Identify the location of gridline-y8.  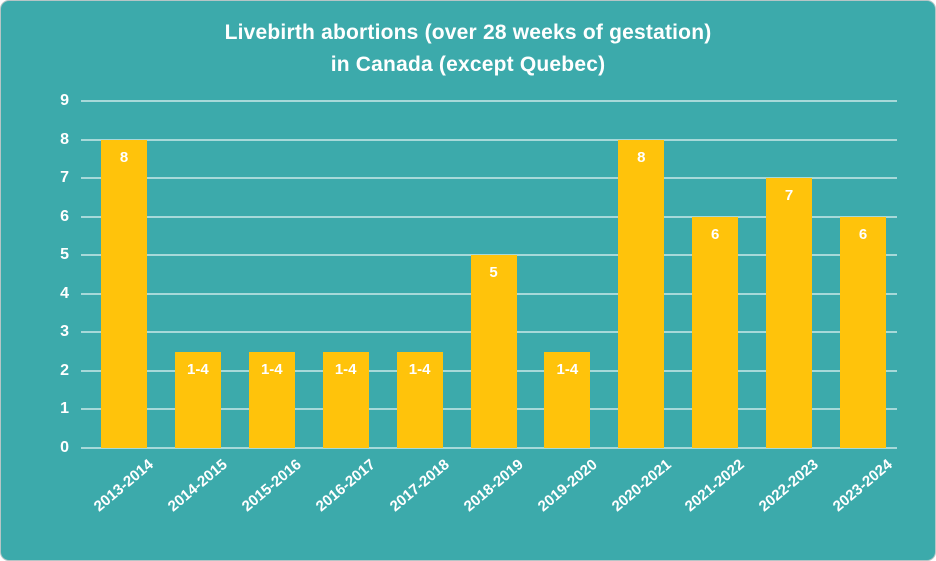
(489, 139).